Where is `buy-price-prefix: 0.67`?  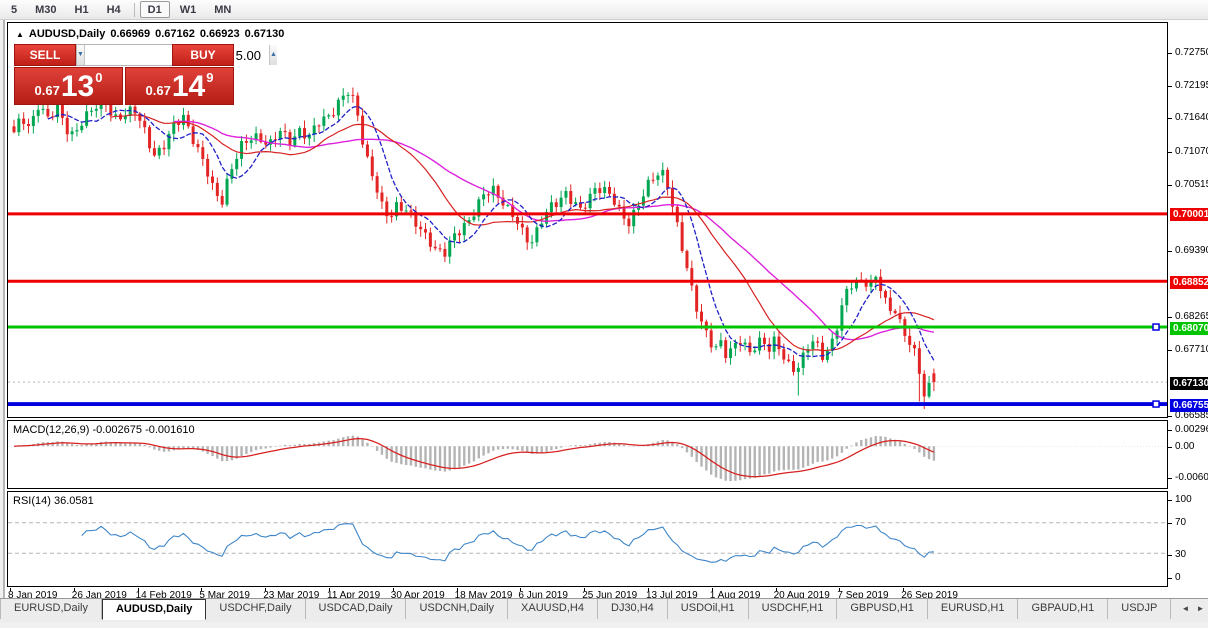
buy-price-prefix: 0.67 is located at coordinates (158, 90).